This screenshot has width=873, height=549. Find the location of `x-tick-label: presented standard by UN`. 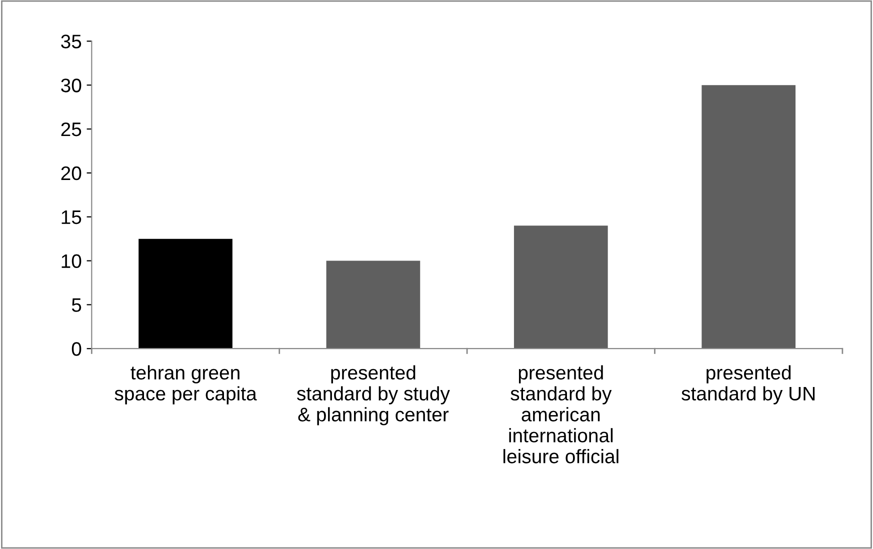

x-tick-label: presented standard by UN is located at coordinates (748, 384).